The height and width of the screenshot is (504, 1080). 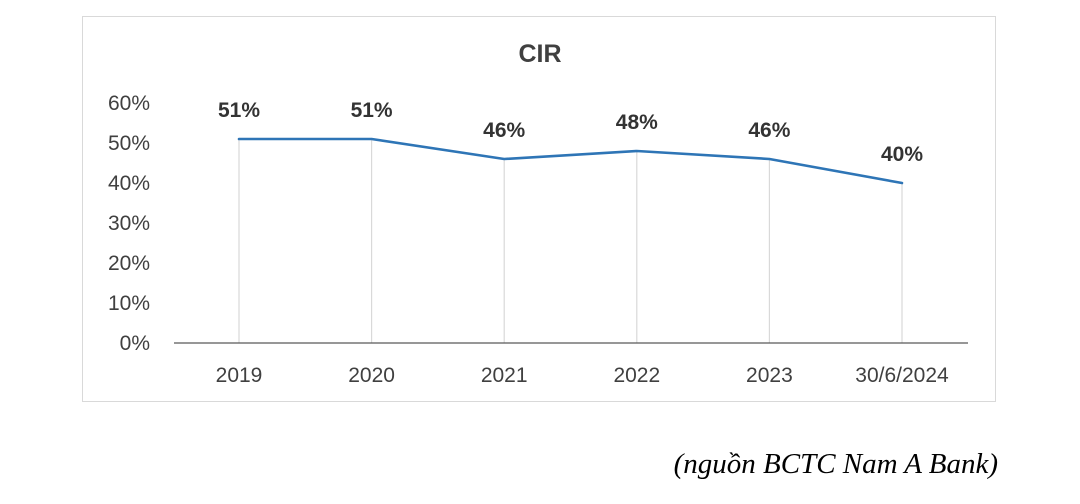 What do you see at coordinates (129, 183) in the screenshot?
I see `y-tick-label: 40%` at bounding box center [129, 183].